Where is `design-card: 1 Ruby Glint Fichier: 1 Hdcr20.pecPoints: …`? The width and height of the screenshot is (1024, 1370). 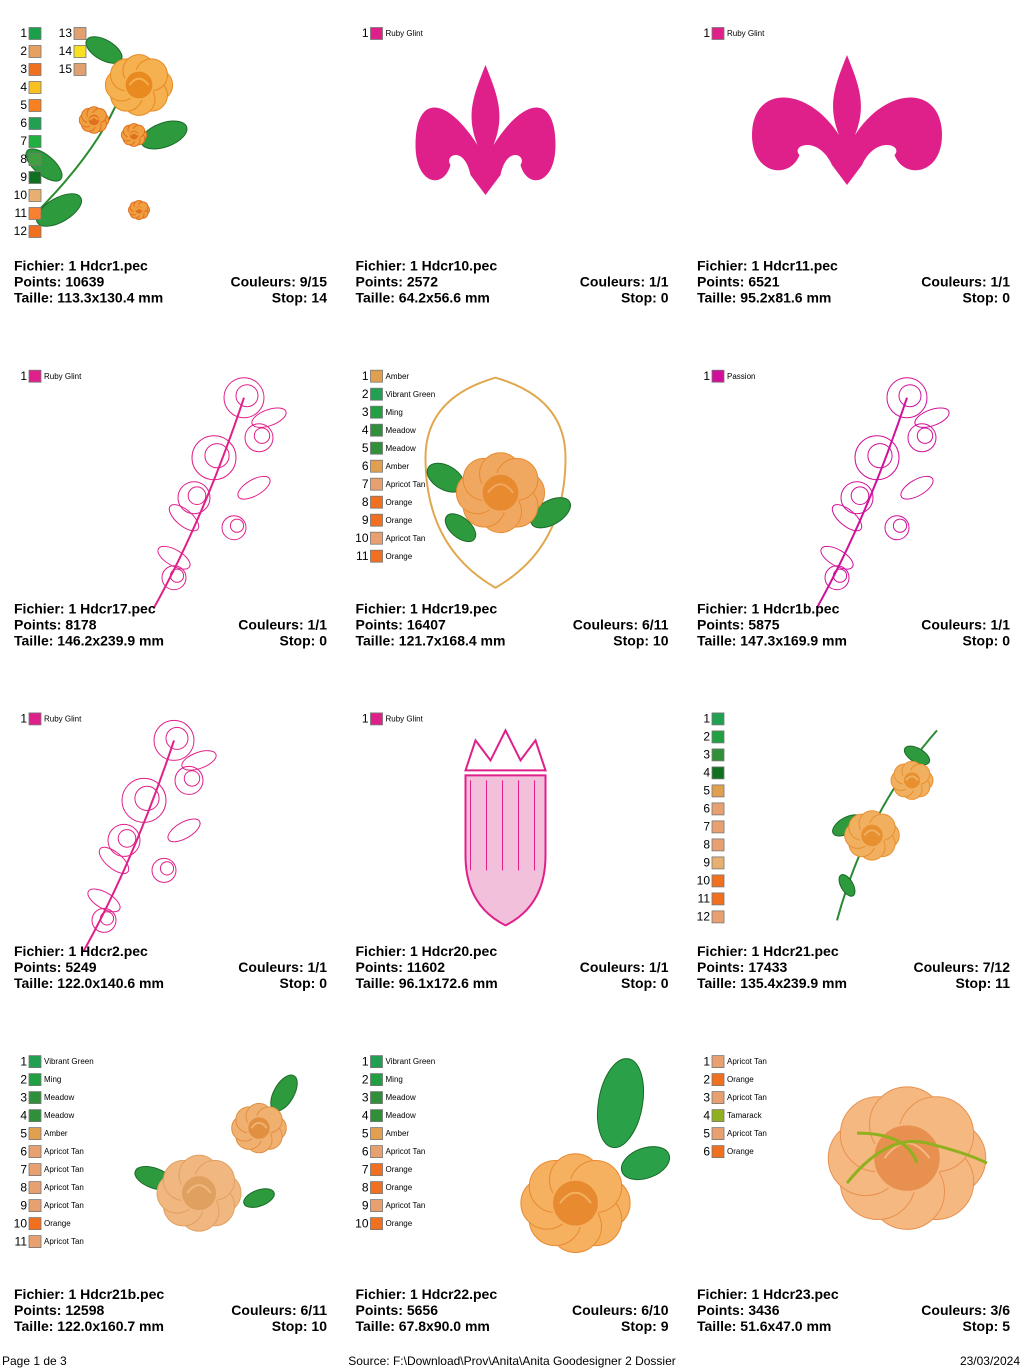
design-card: 1 Ruby Glint Fichier: 1 Hdcr20.pecPoints: … is located at coordinates (512, 852).